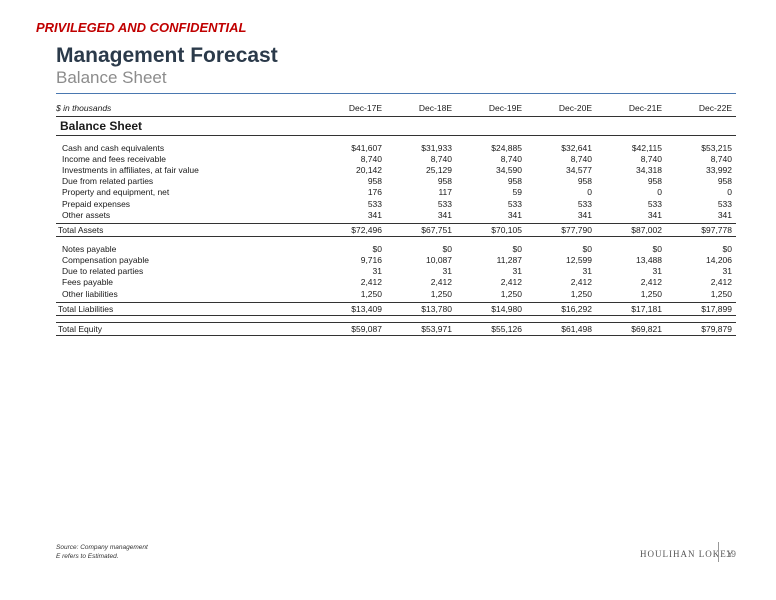  I want to click on row-value: 34,590, so click(509, 169).